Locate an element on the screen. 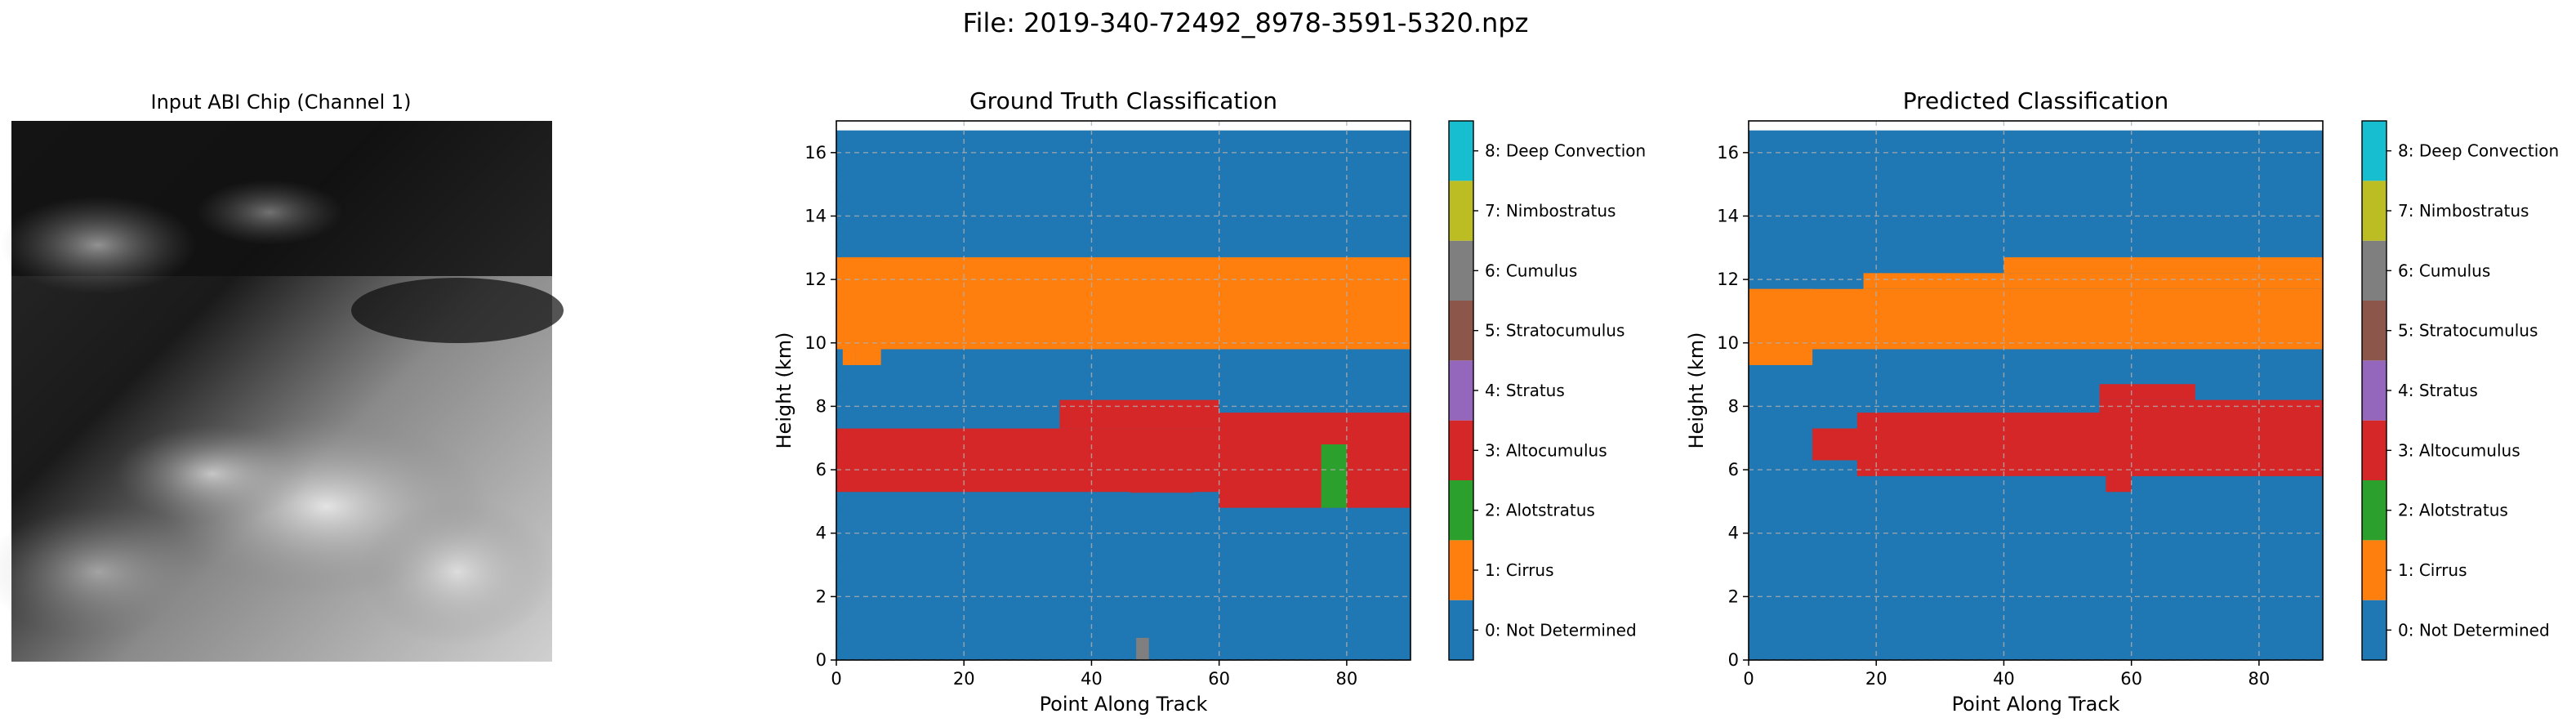  figure-suptitle: File: 2019-340-72492_8978-3591-5320.npz is located at coordinates (1246, 22).